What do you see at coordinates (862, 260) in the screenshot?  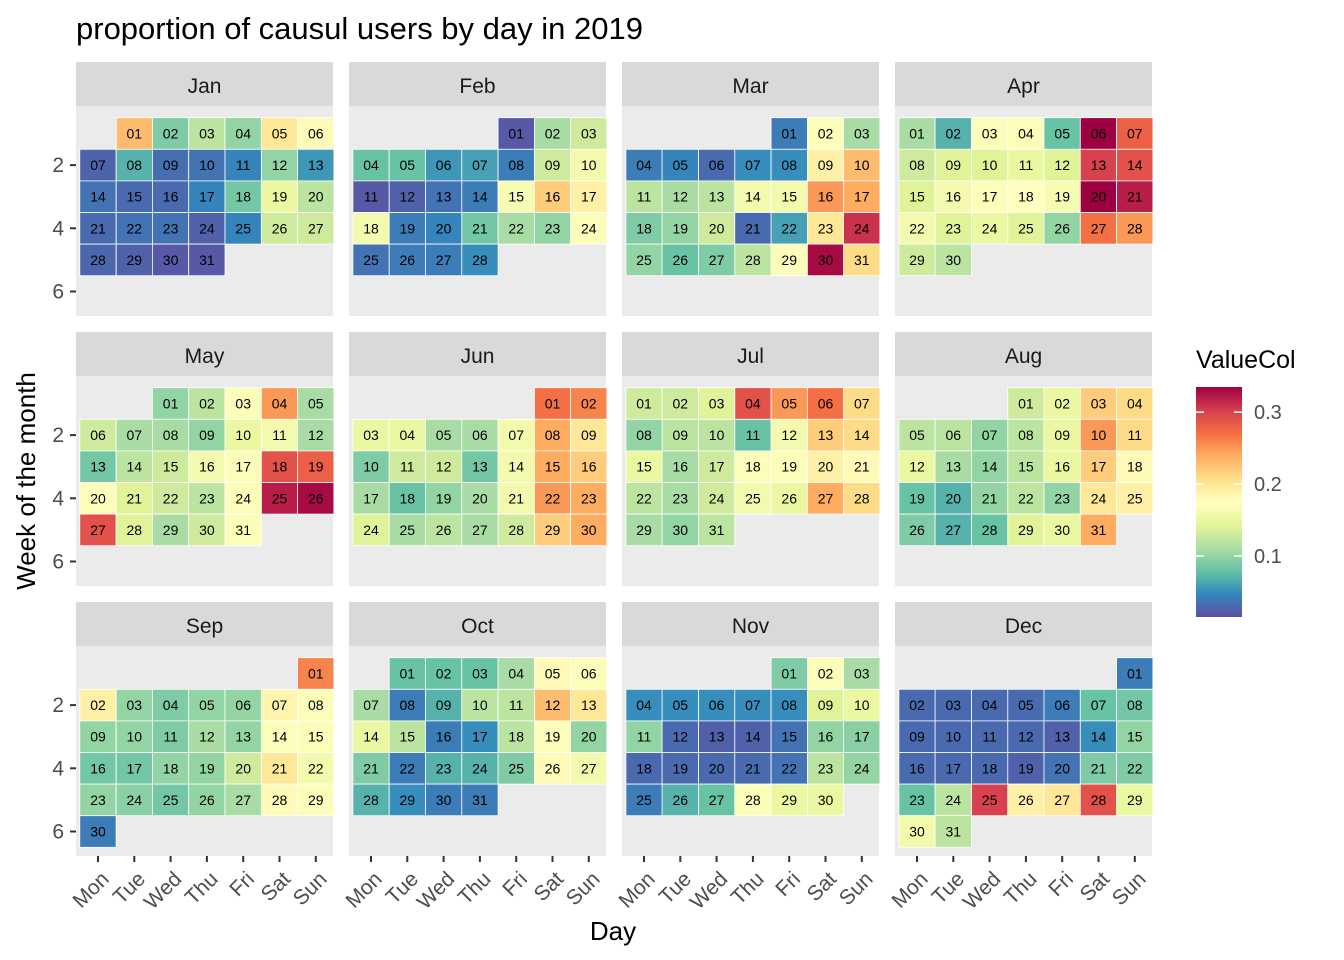 I see `day-number: 31` at bounding box center [862, 260].